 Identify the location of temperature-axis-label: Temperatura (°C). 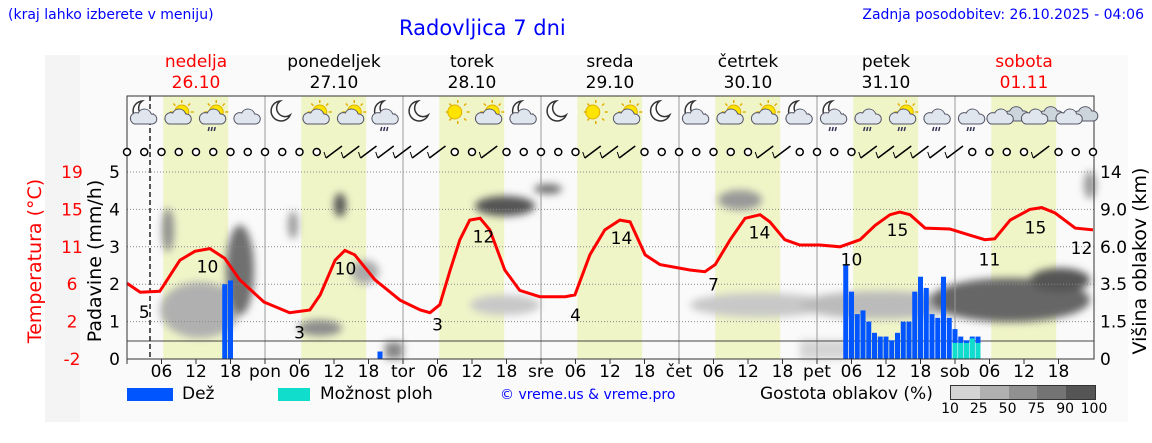
(35, 261).